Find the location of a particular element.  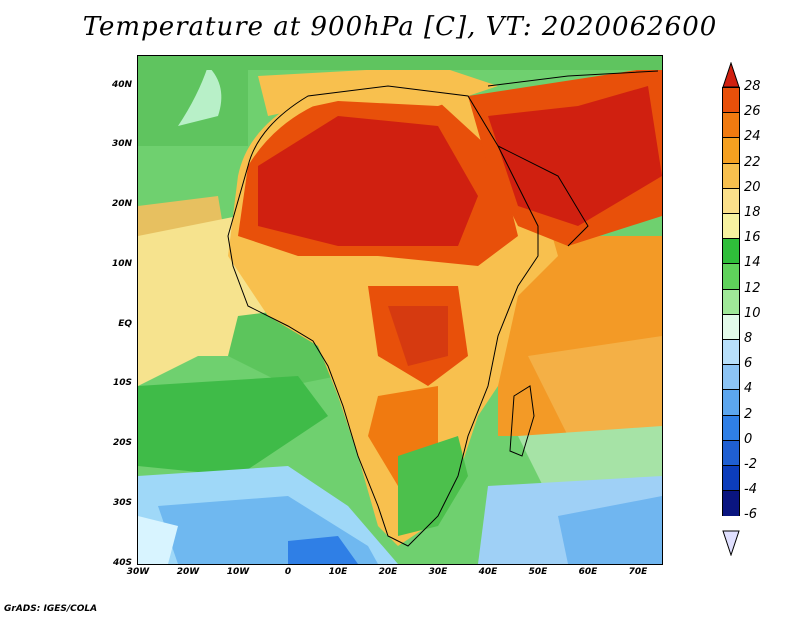

colorbar-label: 20 is located at coordinates (752, 187).